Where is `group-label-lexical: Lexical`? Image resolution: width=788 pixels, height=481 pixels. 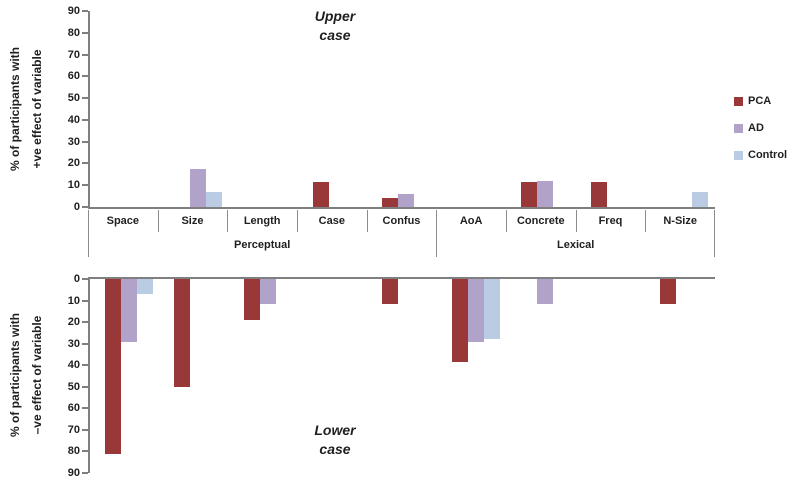
group-label-lexical: Lexical is located at coordinates (576, 245).